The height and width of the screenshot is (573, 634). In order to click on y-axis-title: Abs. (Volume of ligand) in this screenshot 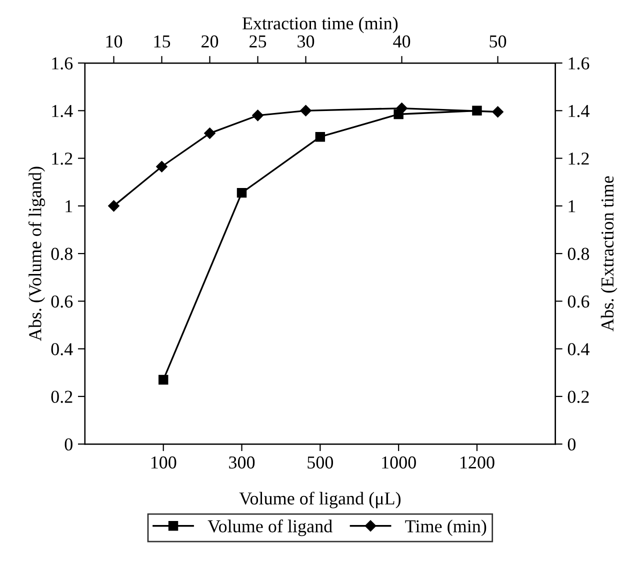, I will do `click(37, 253)`.